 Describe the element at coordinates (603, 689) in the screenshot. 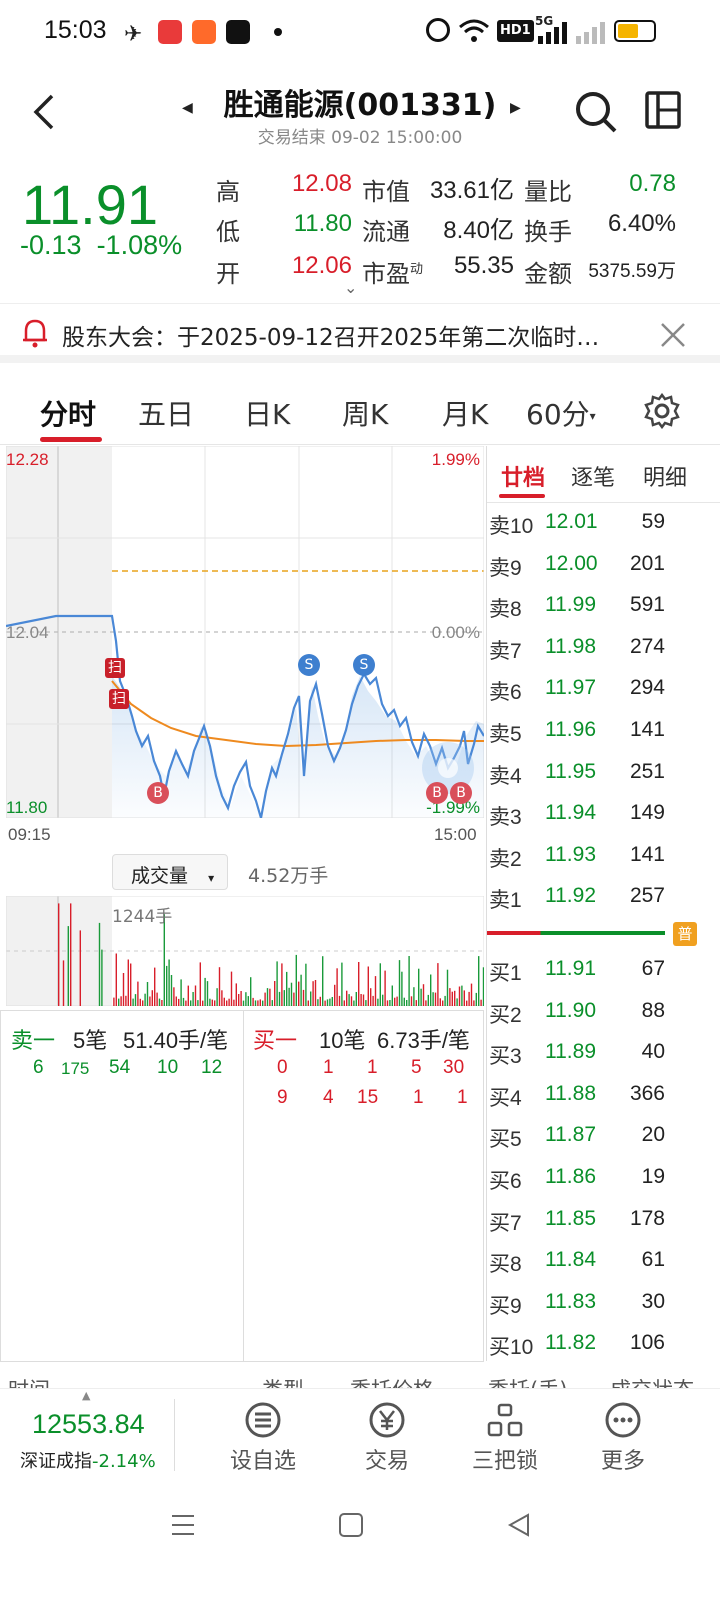

I see `ask-row: 卖6 11.97 294` at that location.